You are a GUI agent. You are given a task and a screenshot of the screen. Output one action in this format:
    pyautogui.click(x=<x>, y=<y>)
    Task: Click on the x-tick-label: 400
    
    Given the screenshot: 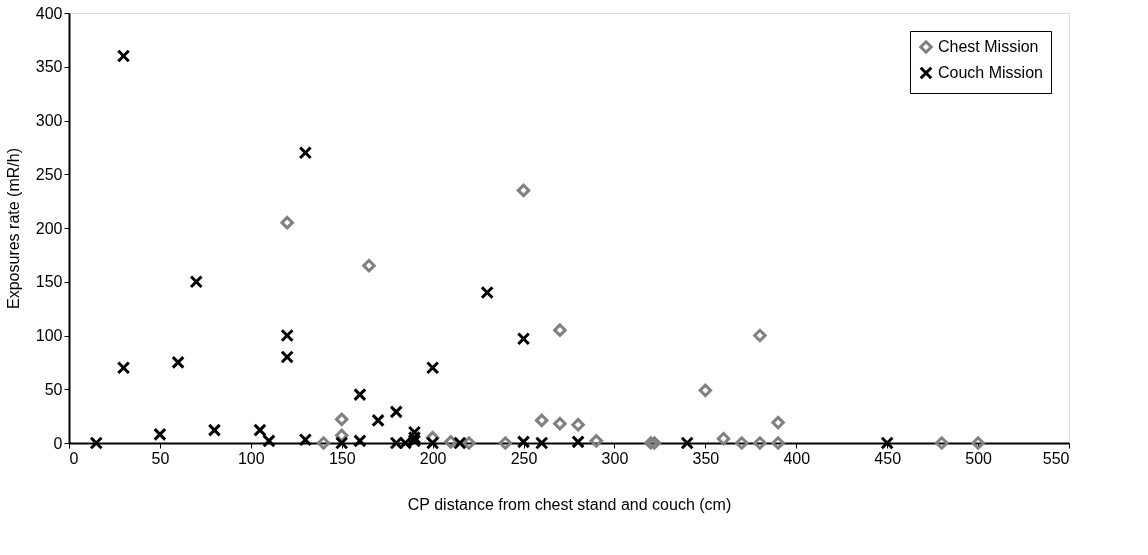 What is the action you would take?
    pyautogui.click(x=797, y=458)
    